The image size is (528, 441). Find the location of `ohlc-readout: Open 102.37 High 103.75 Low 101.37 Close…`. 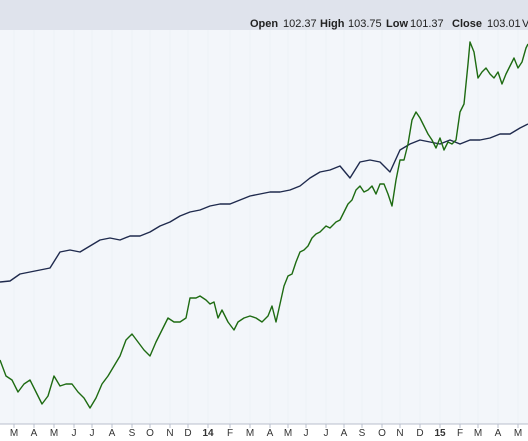

ohlc-readout: Open 102.37 High 103.75 Low 101.37 Close… is located at coordinates (389, 24).